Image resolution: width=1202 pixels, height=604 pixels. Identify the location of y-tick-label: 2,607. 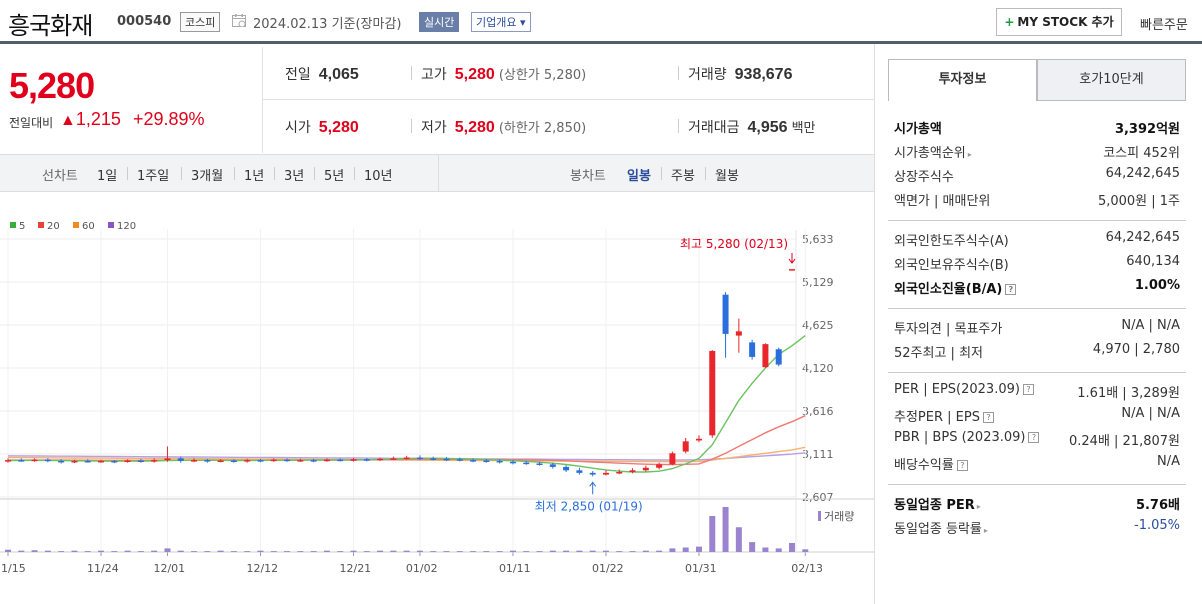
(818, 497).